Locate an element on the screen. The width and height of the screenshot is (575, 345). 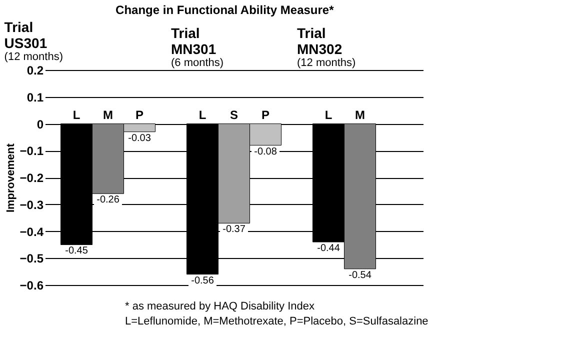
y-tick-label: 0 is located at coordinates (40, 124).